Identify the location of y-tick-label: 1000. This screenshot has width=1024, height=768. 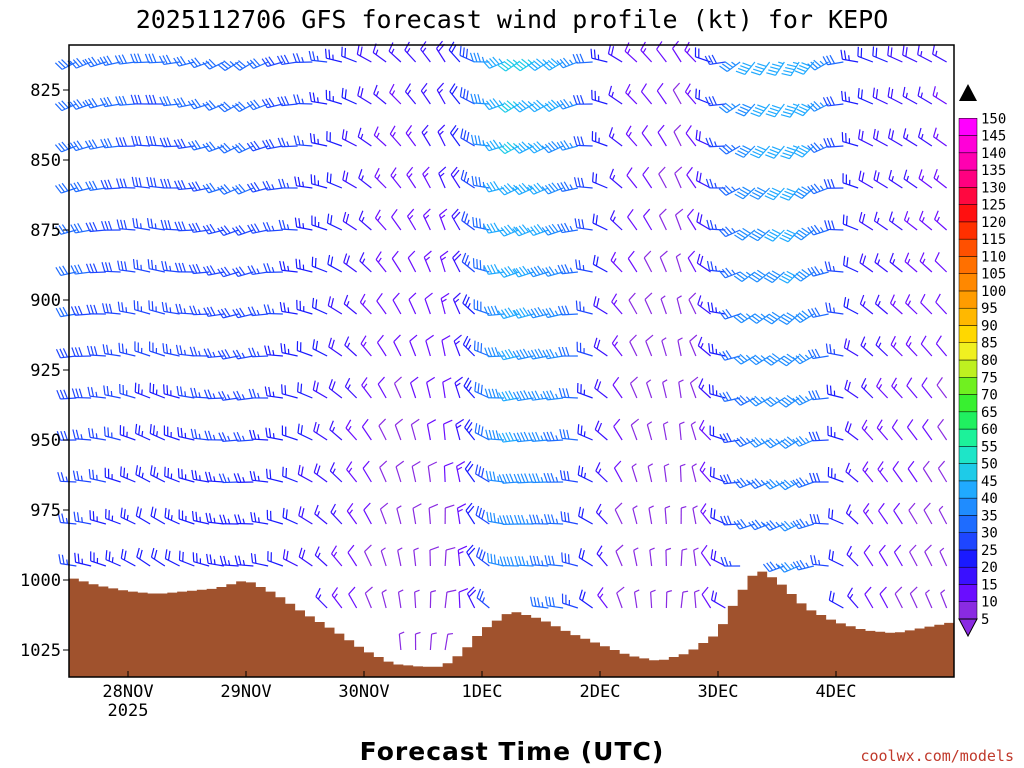
(40, 581).